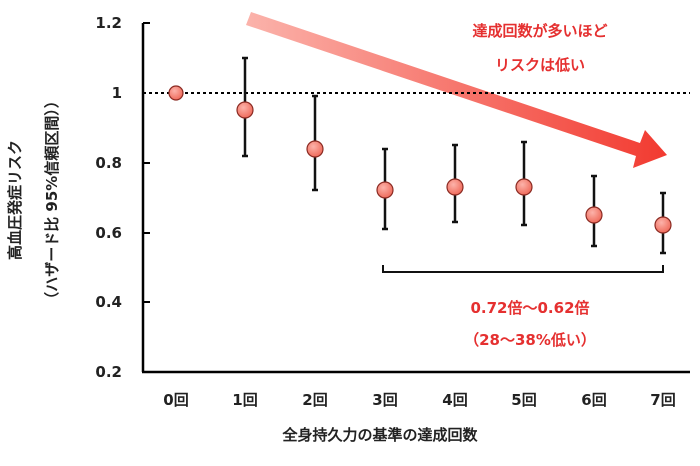 This screenshot has height=466, width=700. Describe the element at coordinates (15, 200) in the screenshot. I see `y-axis-label: 高血圧発症リスク` at that location.